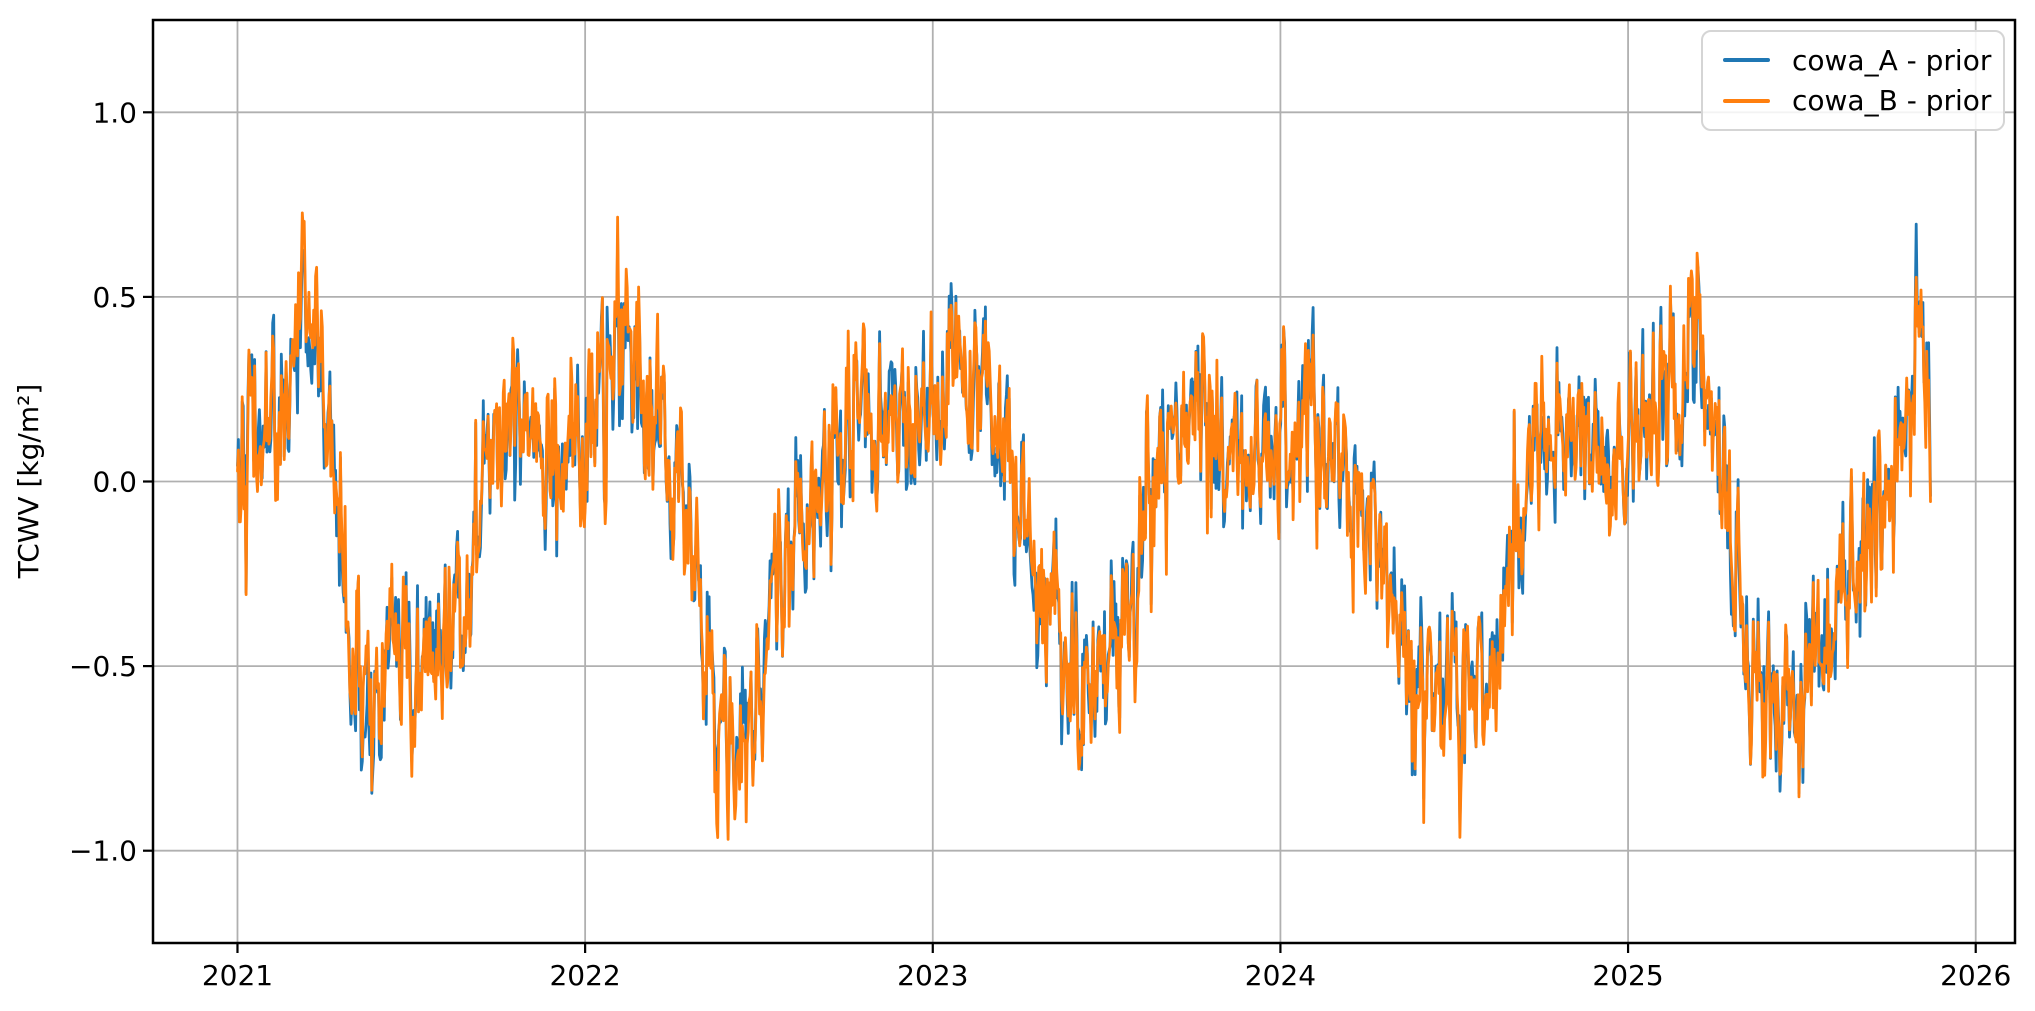  I want to click on y-tick-label-−1.0: −1.0, so click(103, 851).